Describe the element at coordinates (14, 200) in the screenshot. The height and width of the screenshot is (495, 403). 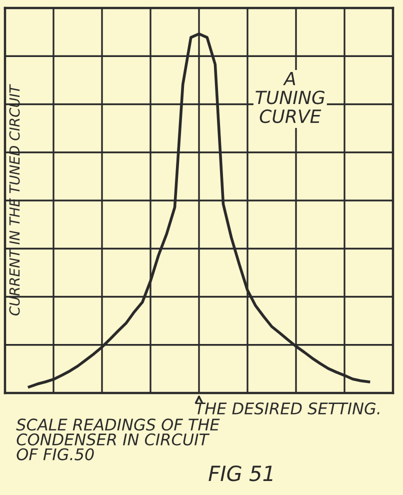
I see `y-axis-title: CURRENT IN THE TUNED CIRCUIT` at that location.